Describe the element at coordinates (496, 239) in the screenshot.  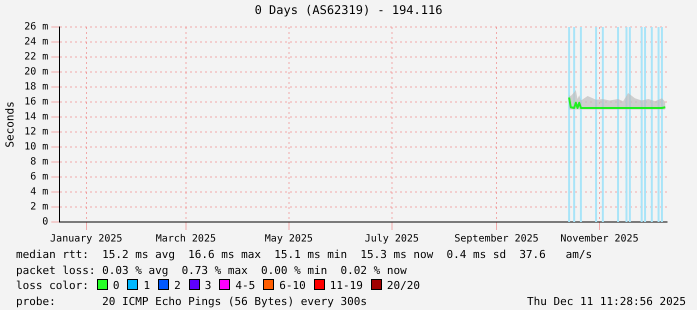
I see `x-tick-label: September 2025` at that location.